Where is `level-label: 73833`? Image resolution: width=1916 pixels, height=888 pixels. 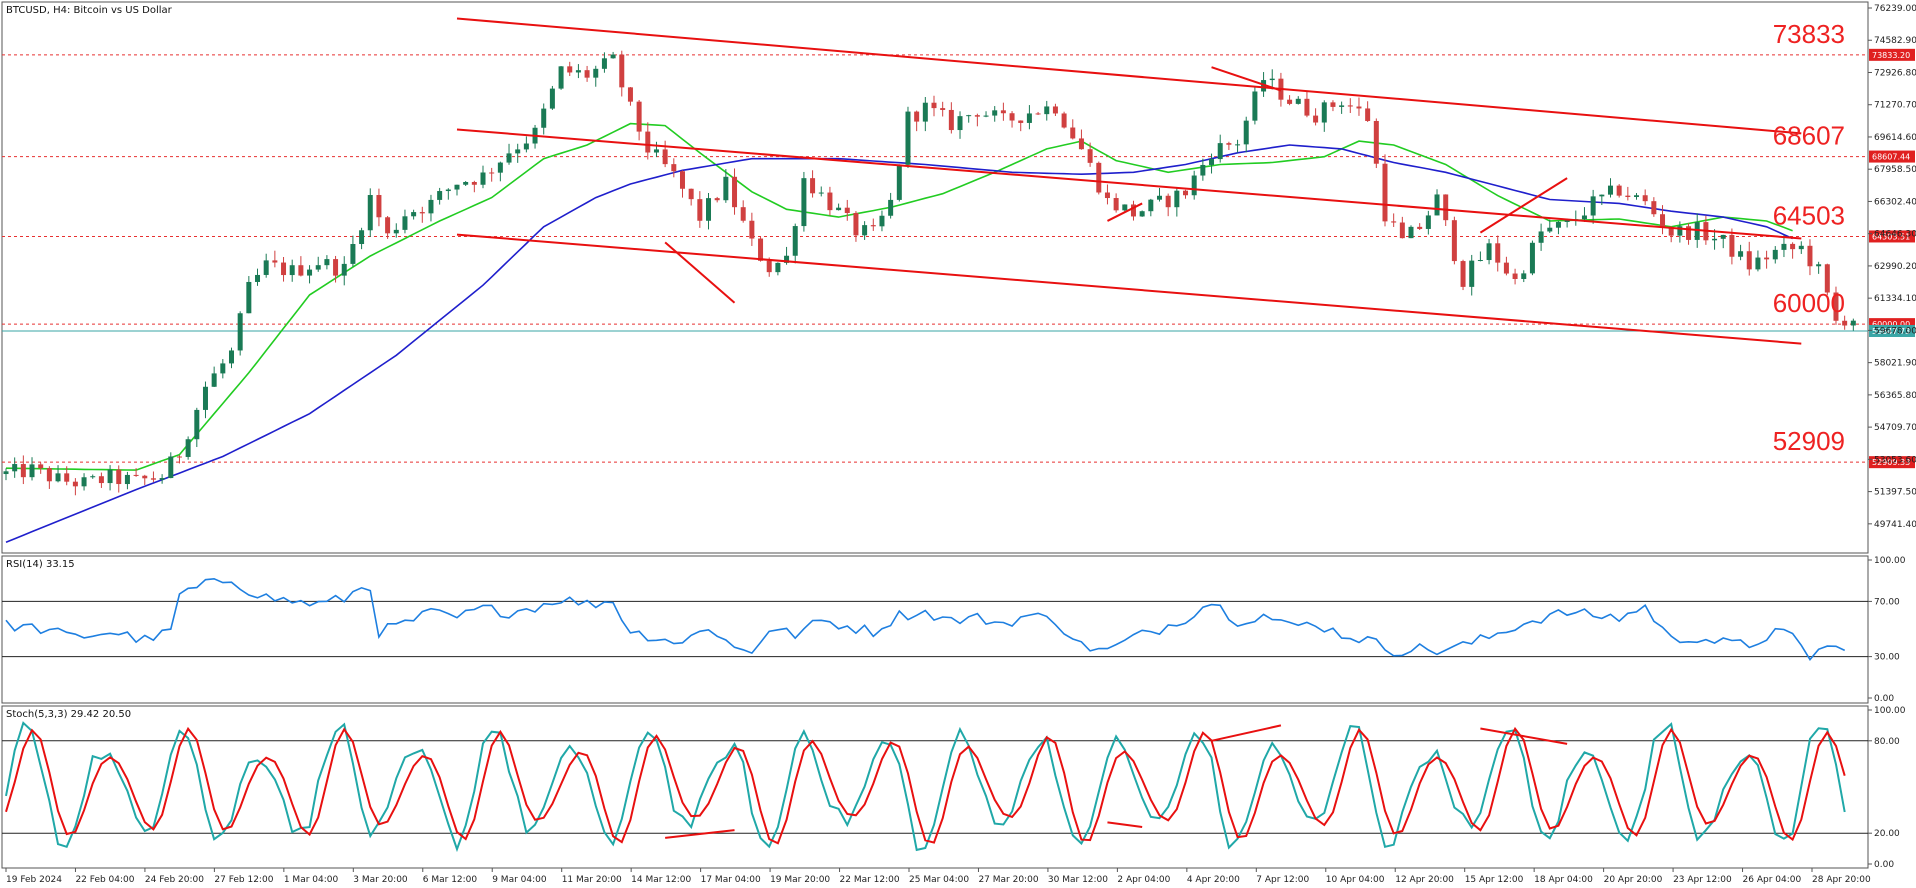
level-label: 73833 is located at coordinates (1809, 34).